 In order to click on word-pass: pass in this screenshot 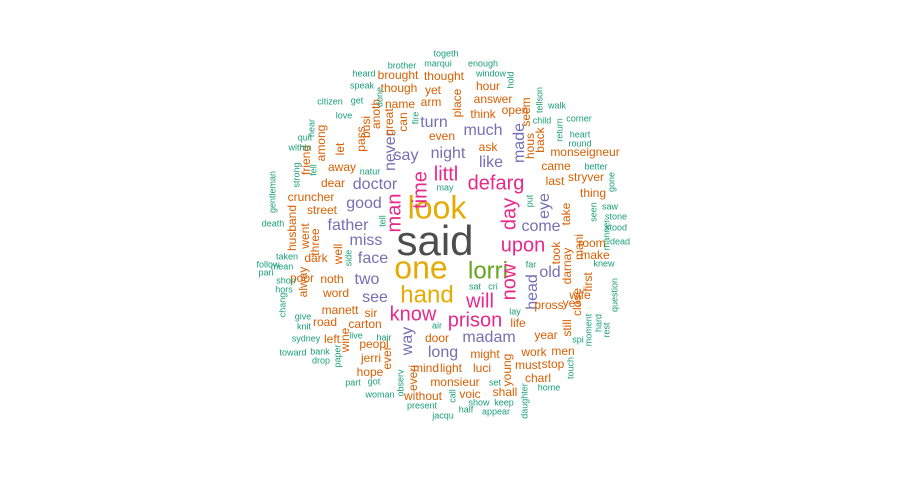, I will do `click(361, 138)`.